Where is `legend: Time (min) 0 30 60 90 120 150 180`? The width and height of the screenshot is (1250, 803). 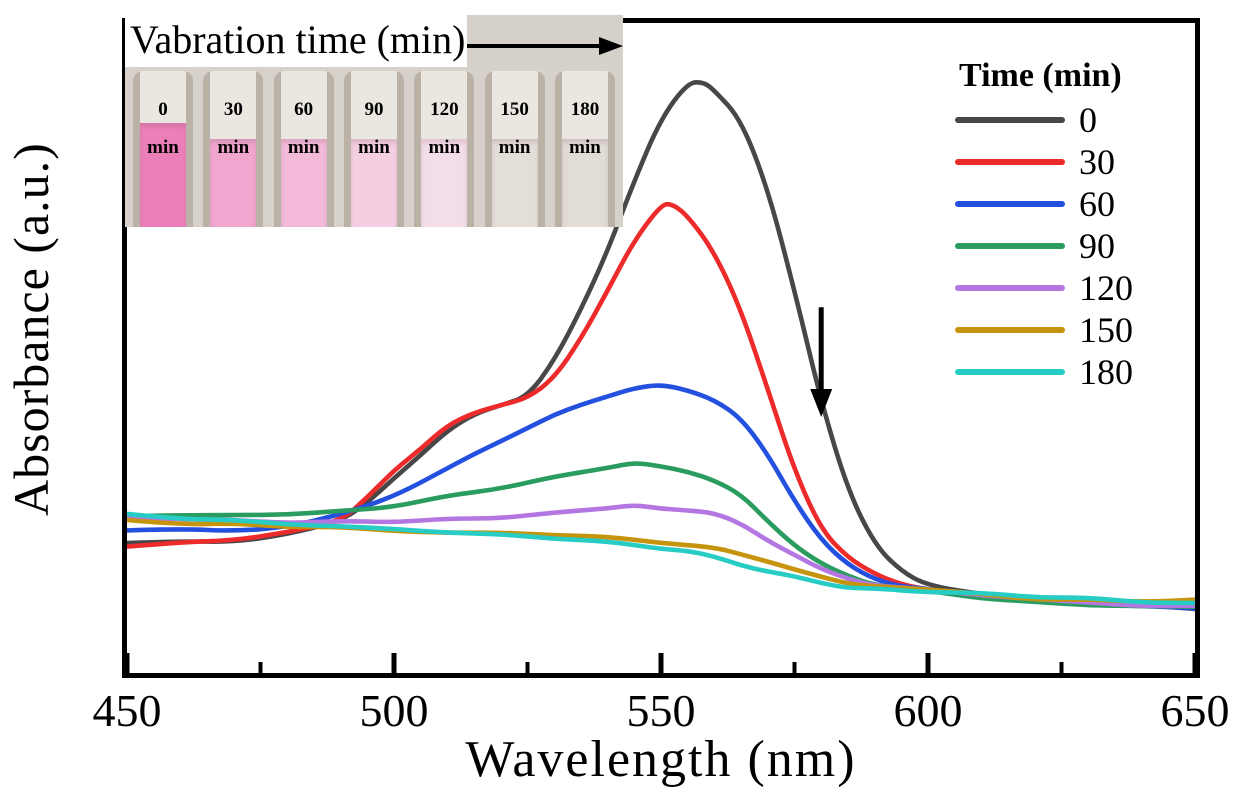
legend: Time (min) 0 30 60 90 120 150 180 is located at coordinates (1044, 225).